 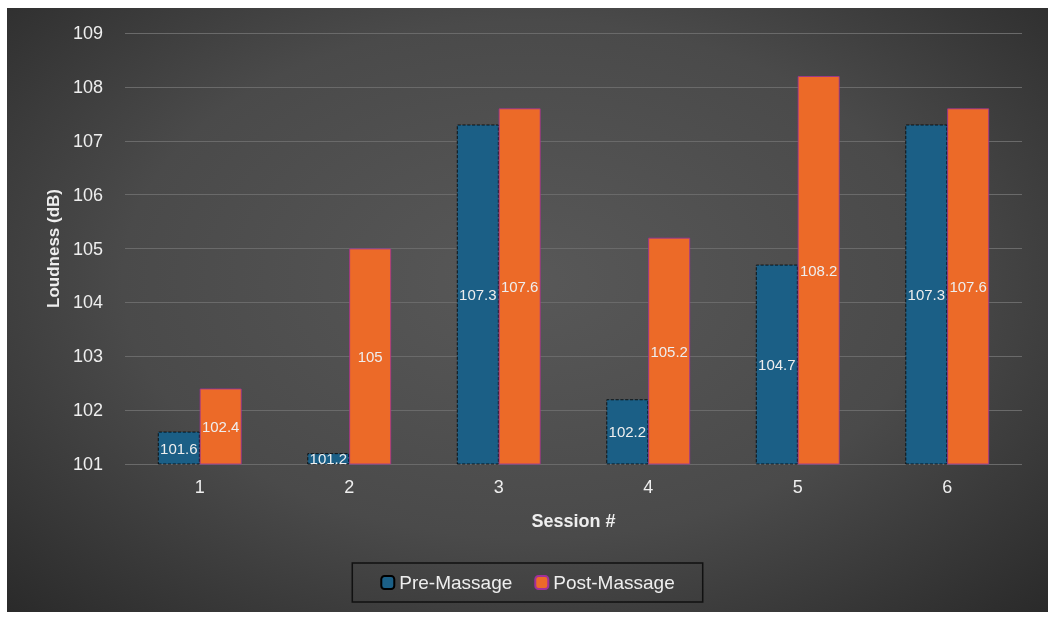 I want to click on x-axis-title: Session #, so click(x=573, y=521).